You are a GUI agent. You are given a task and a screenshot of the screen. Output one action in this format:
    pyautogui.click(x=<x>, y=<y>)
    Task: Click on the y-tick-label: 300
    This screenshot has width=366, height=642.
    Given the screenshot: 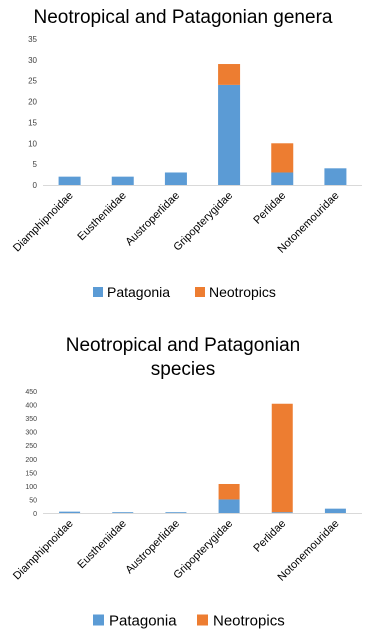 What is the action you would take?
    pyautogui.click(x=31, y=433)
    